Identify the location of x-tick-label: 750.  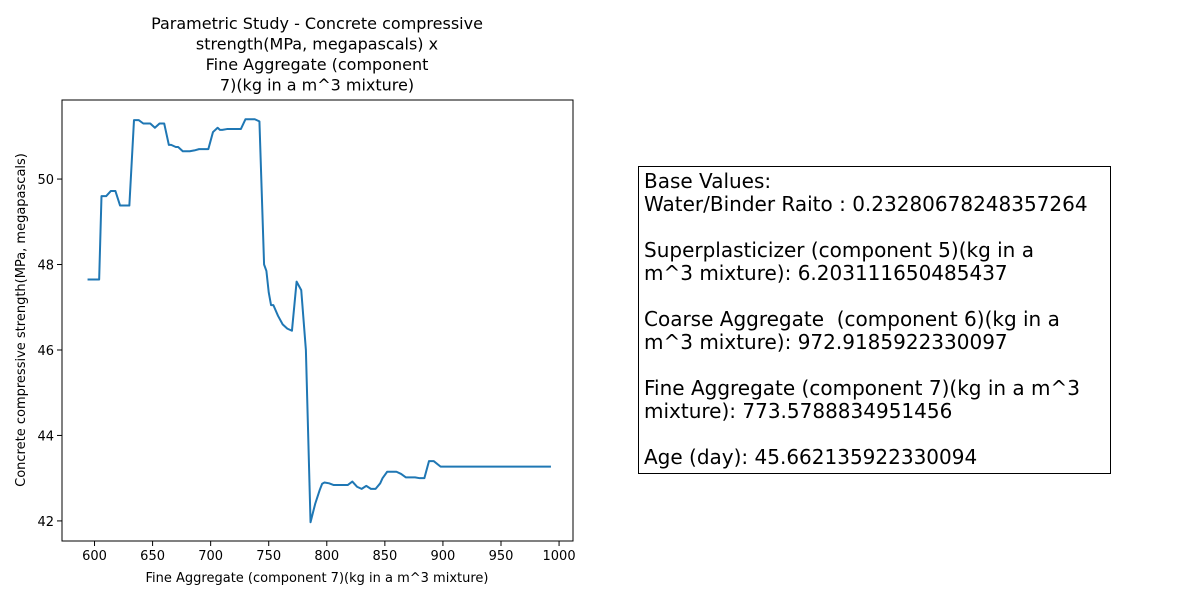
(268, 556).